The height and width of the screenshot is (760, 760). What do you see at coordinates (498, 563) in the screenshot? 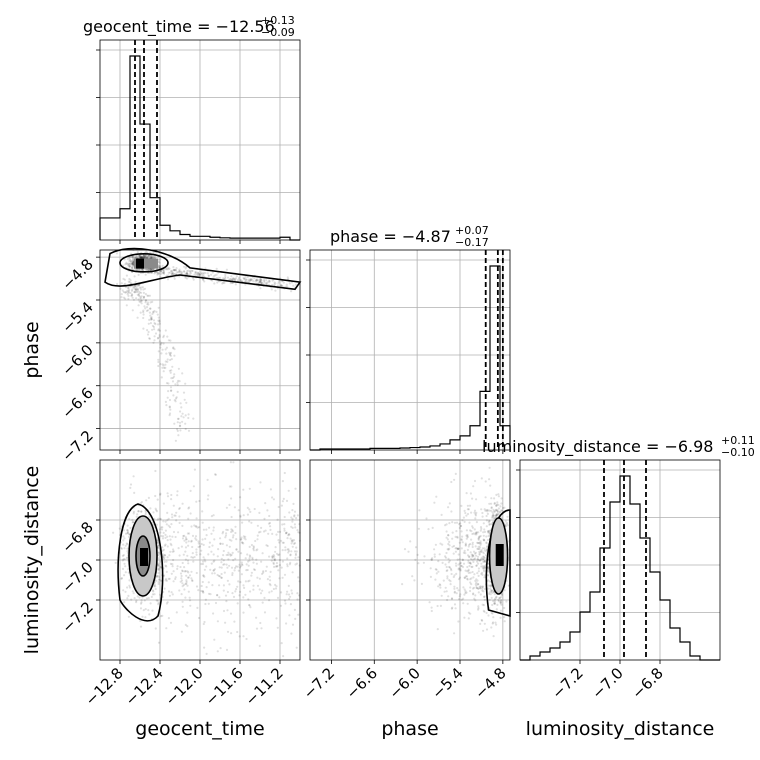
I see `contour-outer` at bounding box center [498, 563].